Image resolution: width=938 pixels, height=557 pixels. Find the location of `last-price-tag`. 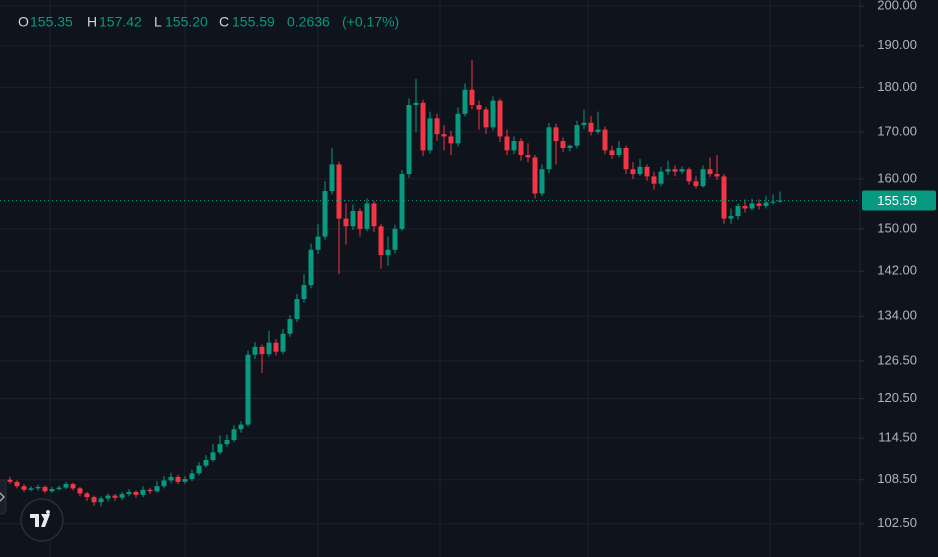

last-price-tag is located at coordinates (899, 200).